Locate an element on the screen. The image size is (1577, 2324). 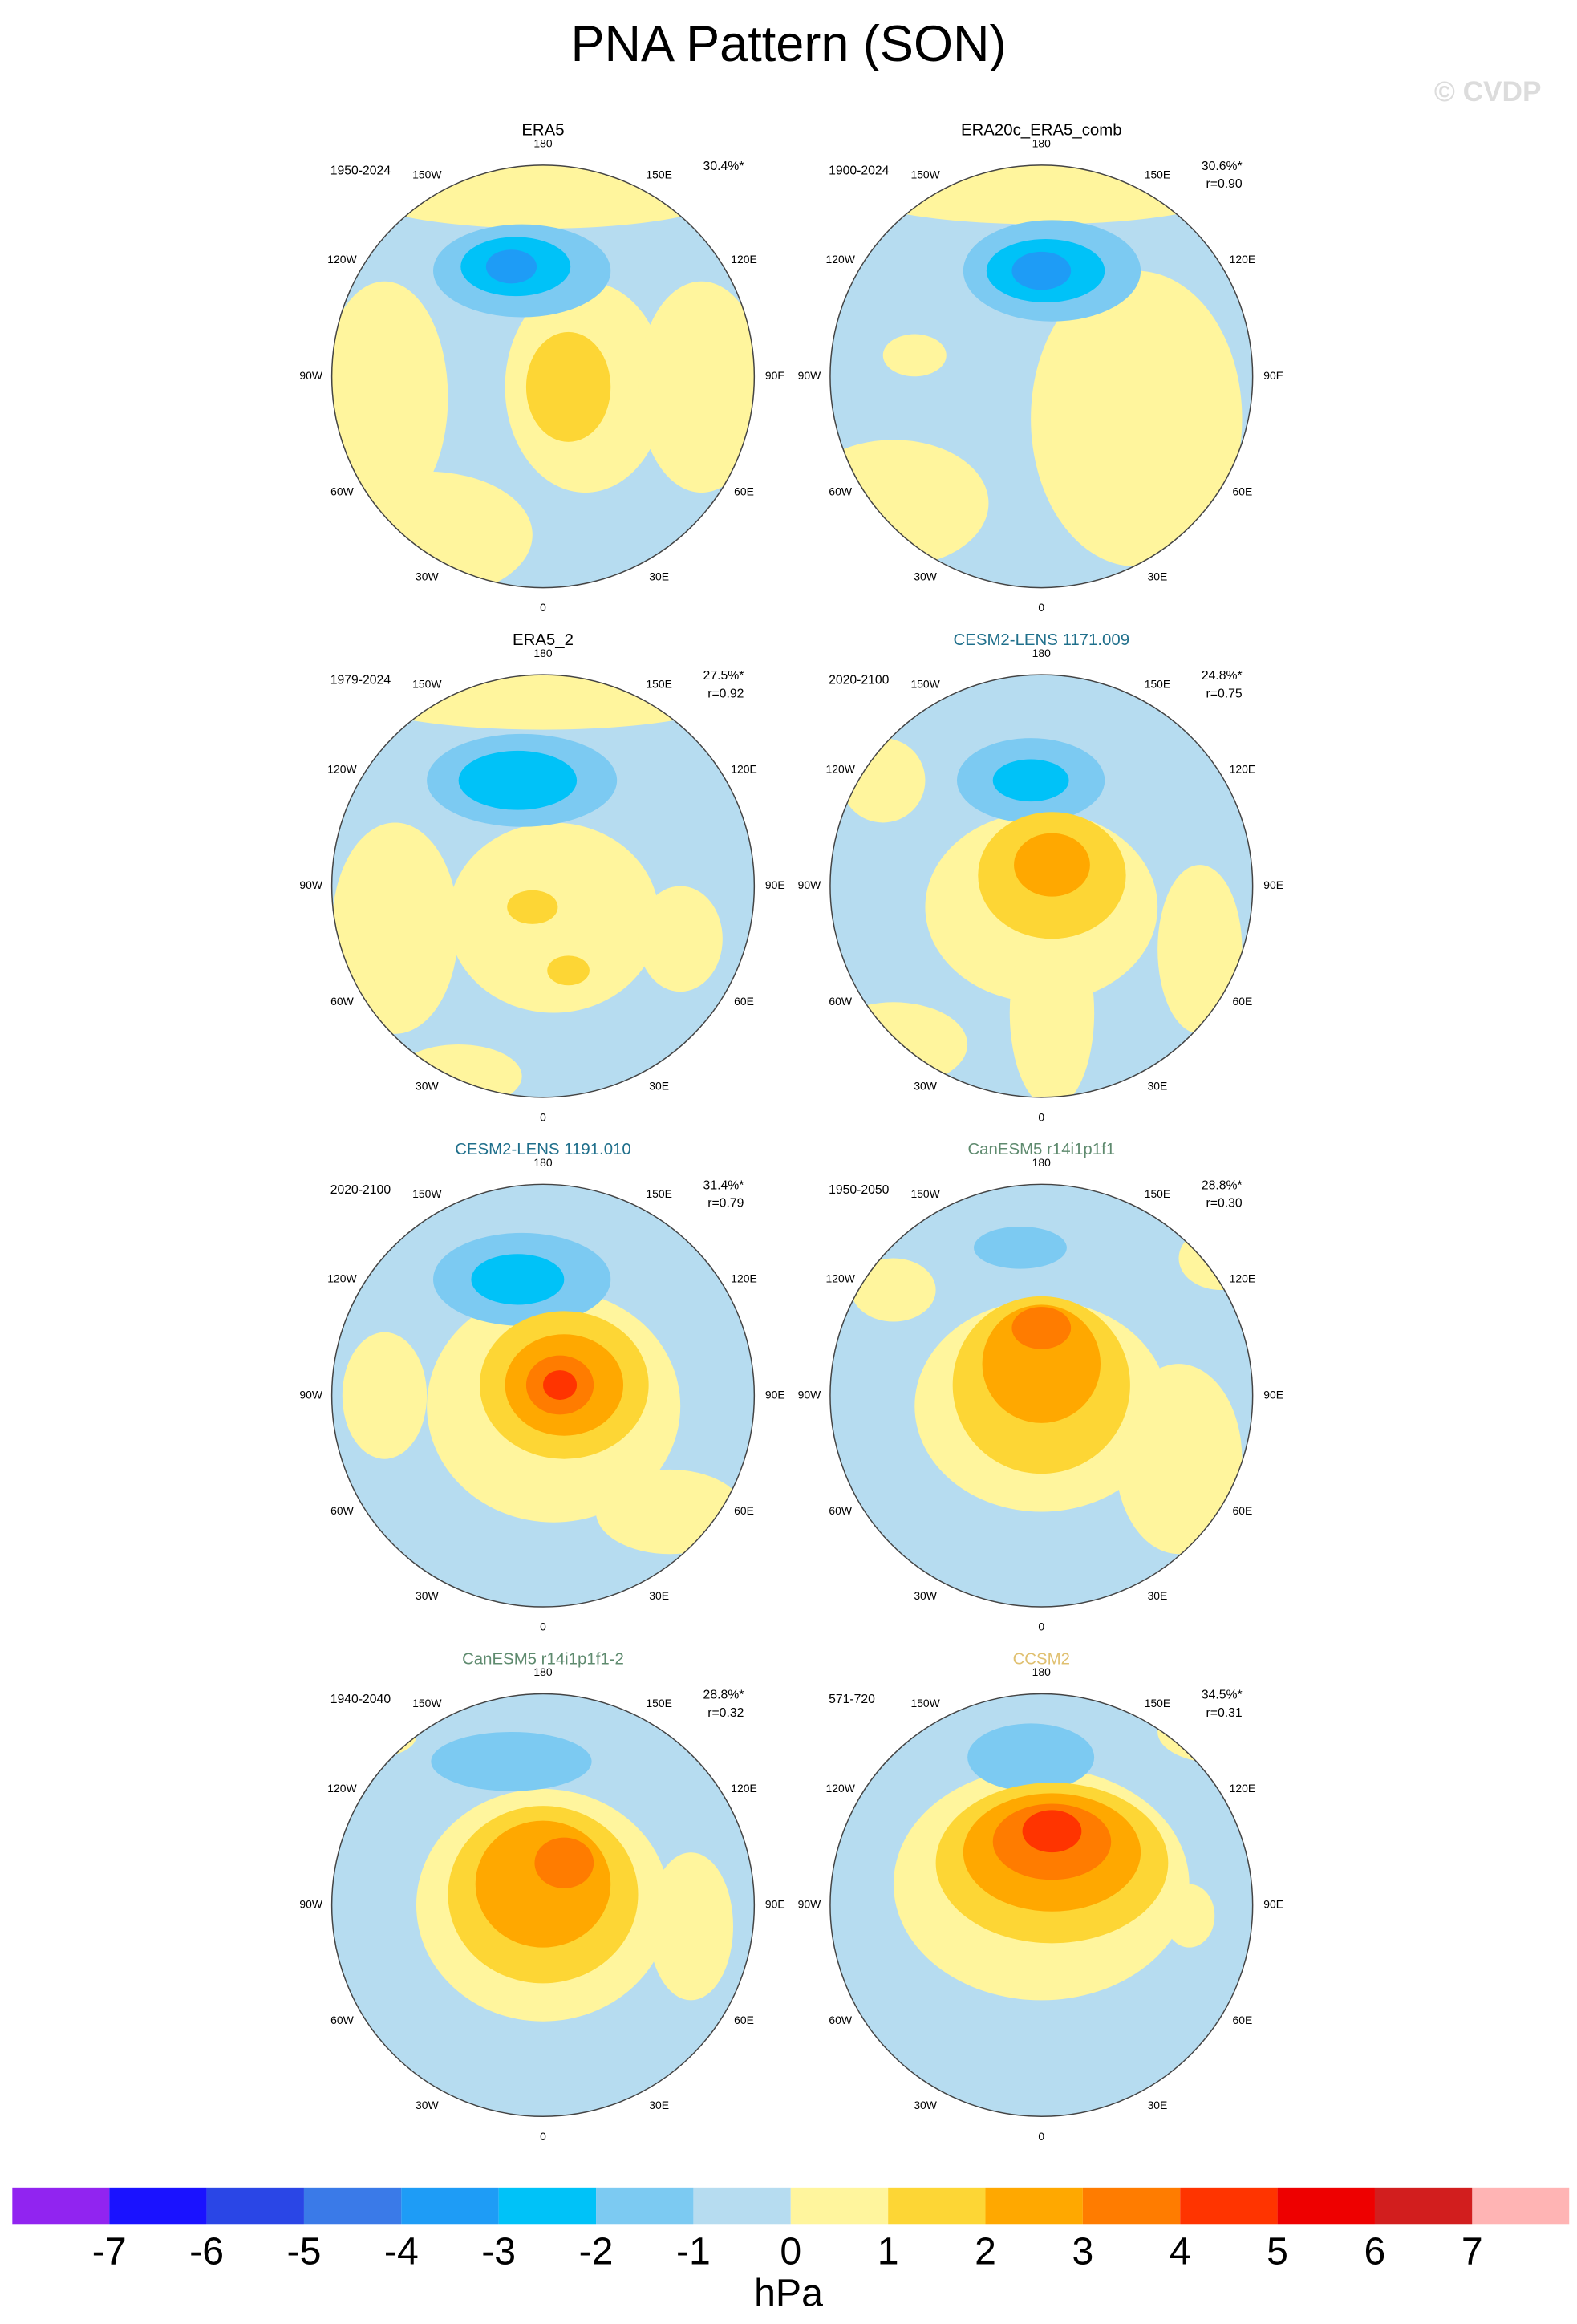
pattern-corr: r=0.30 is located at coordinates (1224, 1204).